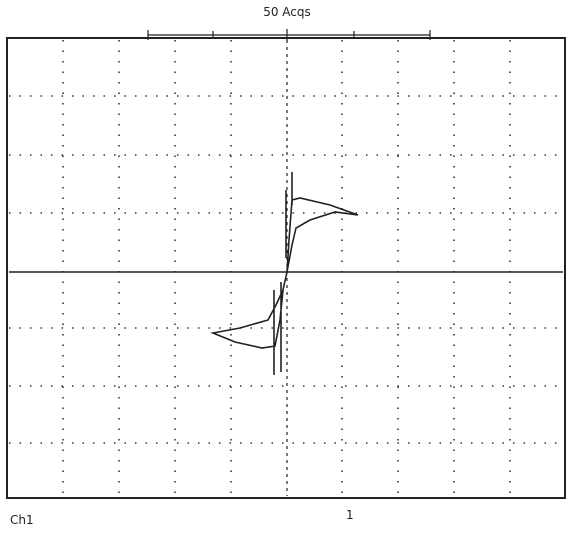 The height and width of the screenshot is (533, 569). Describe the element at coordinates (287, 12) in the screenshot. I see `acquisition-count: 50 Acqs` at that location.